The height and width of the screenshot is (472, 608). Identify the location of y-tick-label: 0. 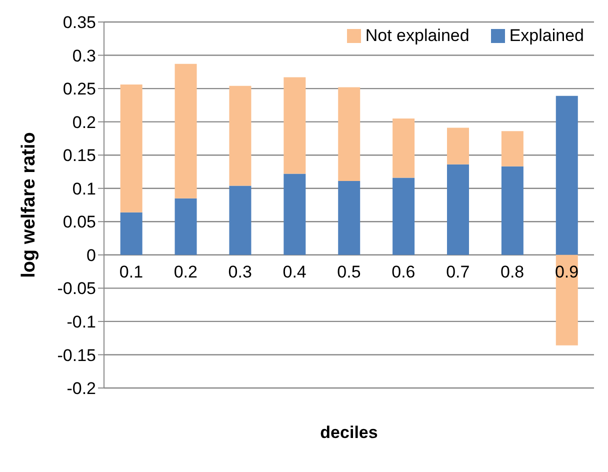
(91, 255).